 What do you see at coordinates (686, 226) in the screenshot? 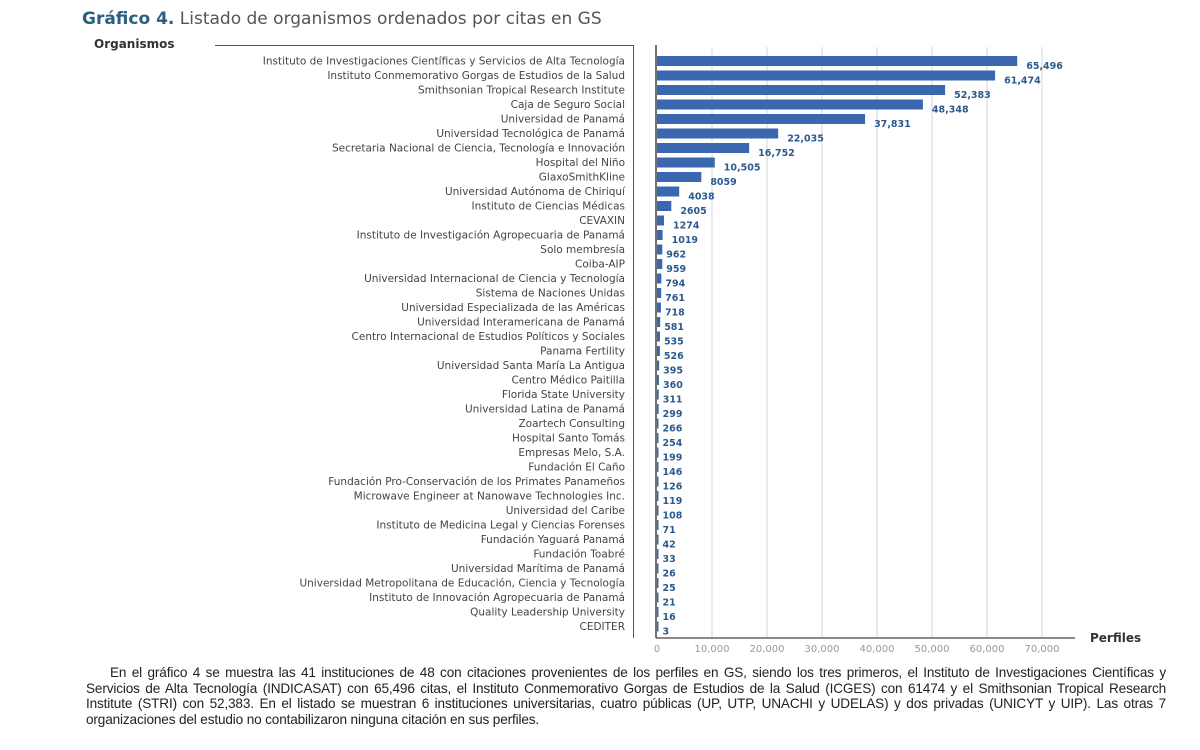
I see `value-label: 1274` at bounding box center [686, 226].